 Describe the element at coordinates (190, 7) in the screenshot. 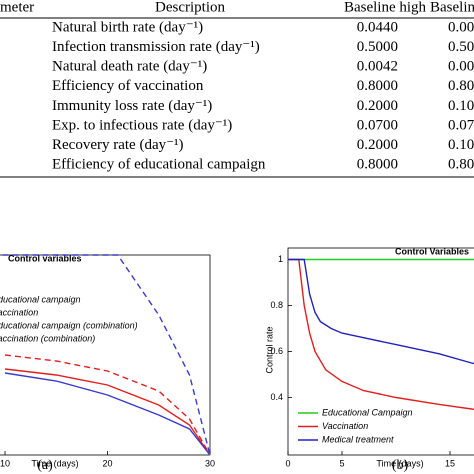

I see `table-header: Description` at that location.